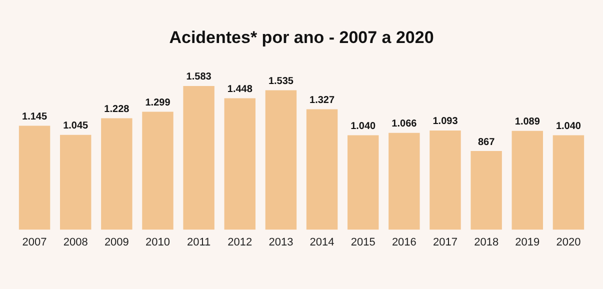 The image size is (603, 289). What do you see at coordinates (117, 109) in the screenshot?
I see `data-label: 1.228` at bounding box center [117, 109].